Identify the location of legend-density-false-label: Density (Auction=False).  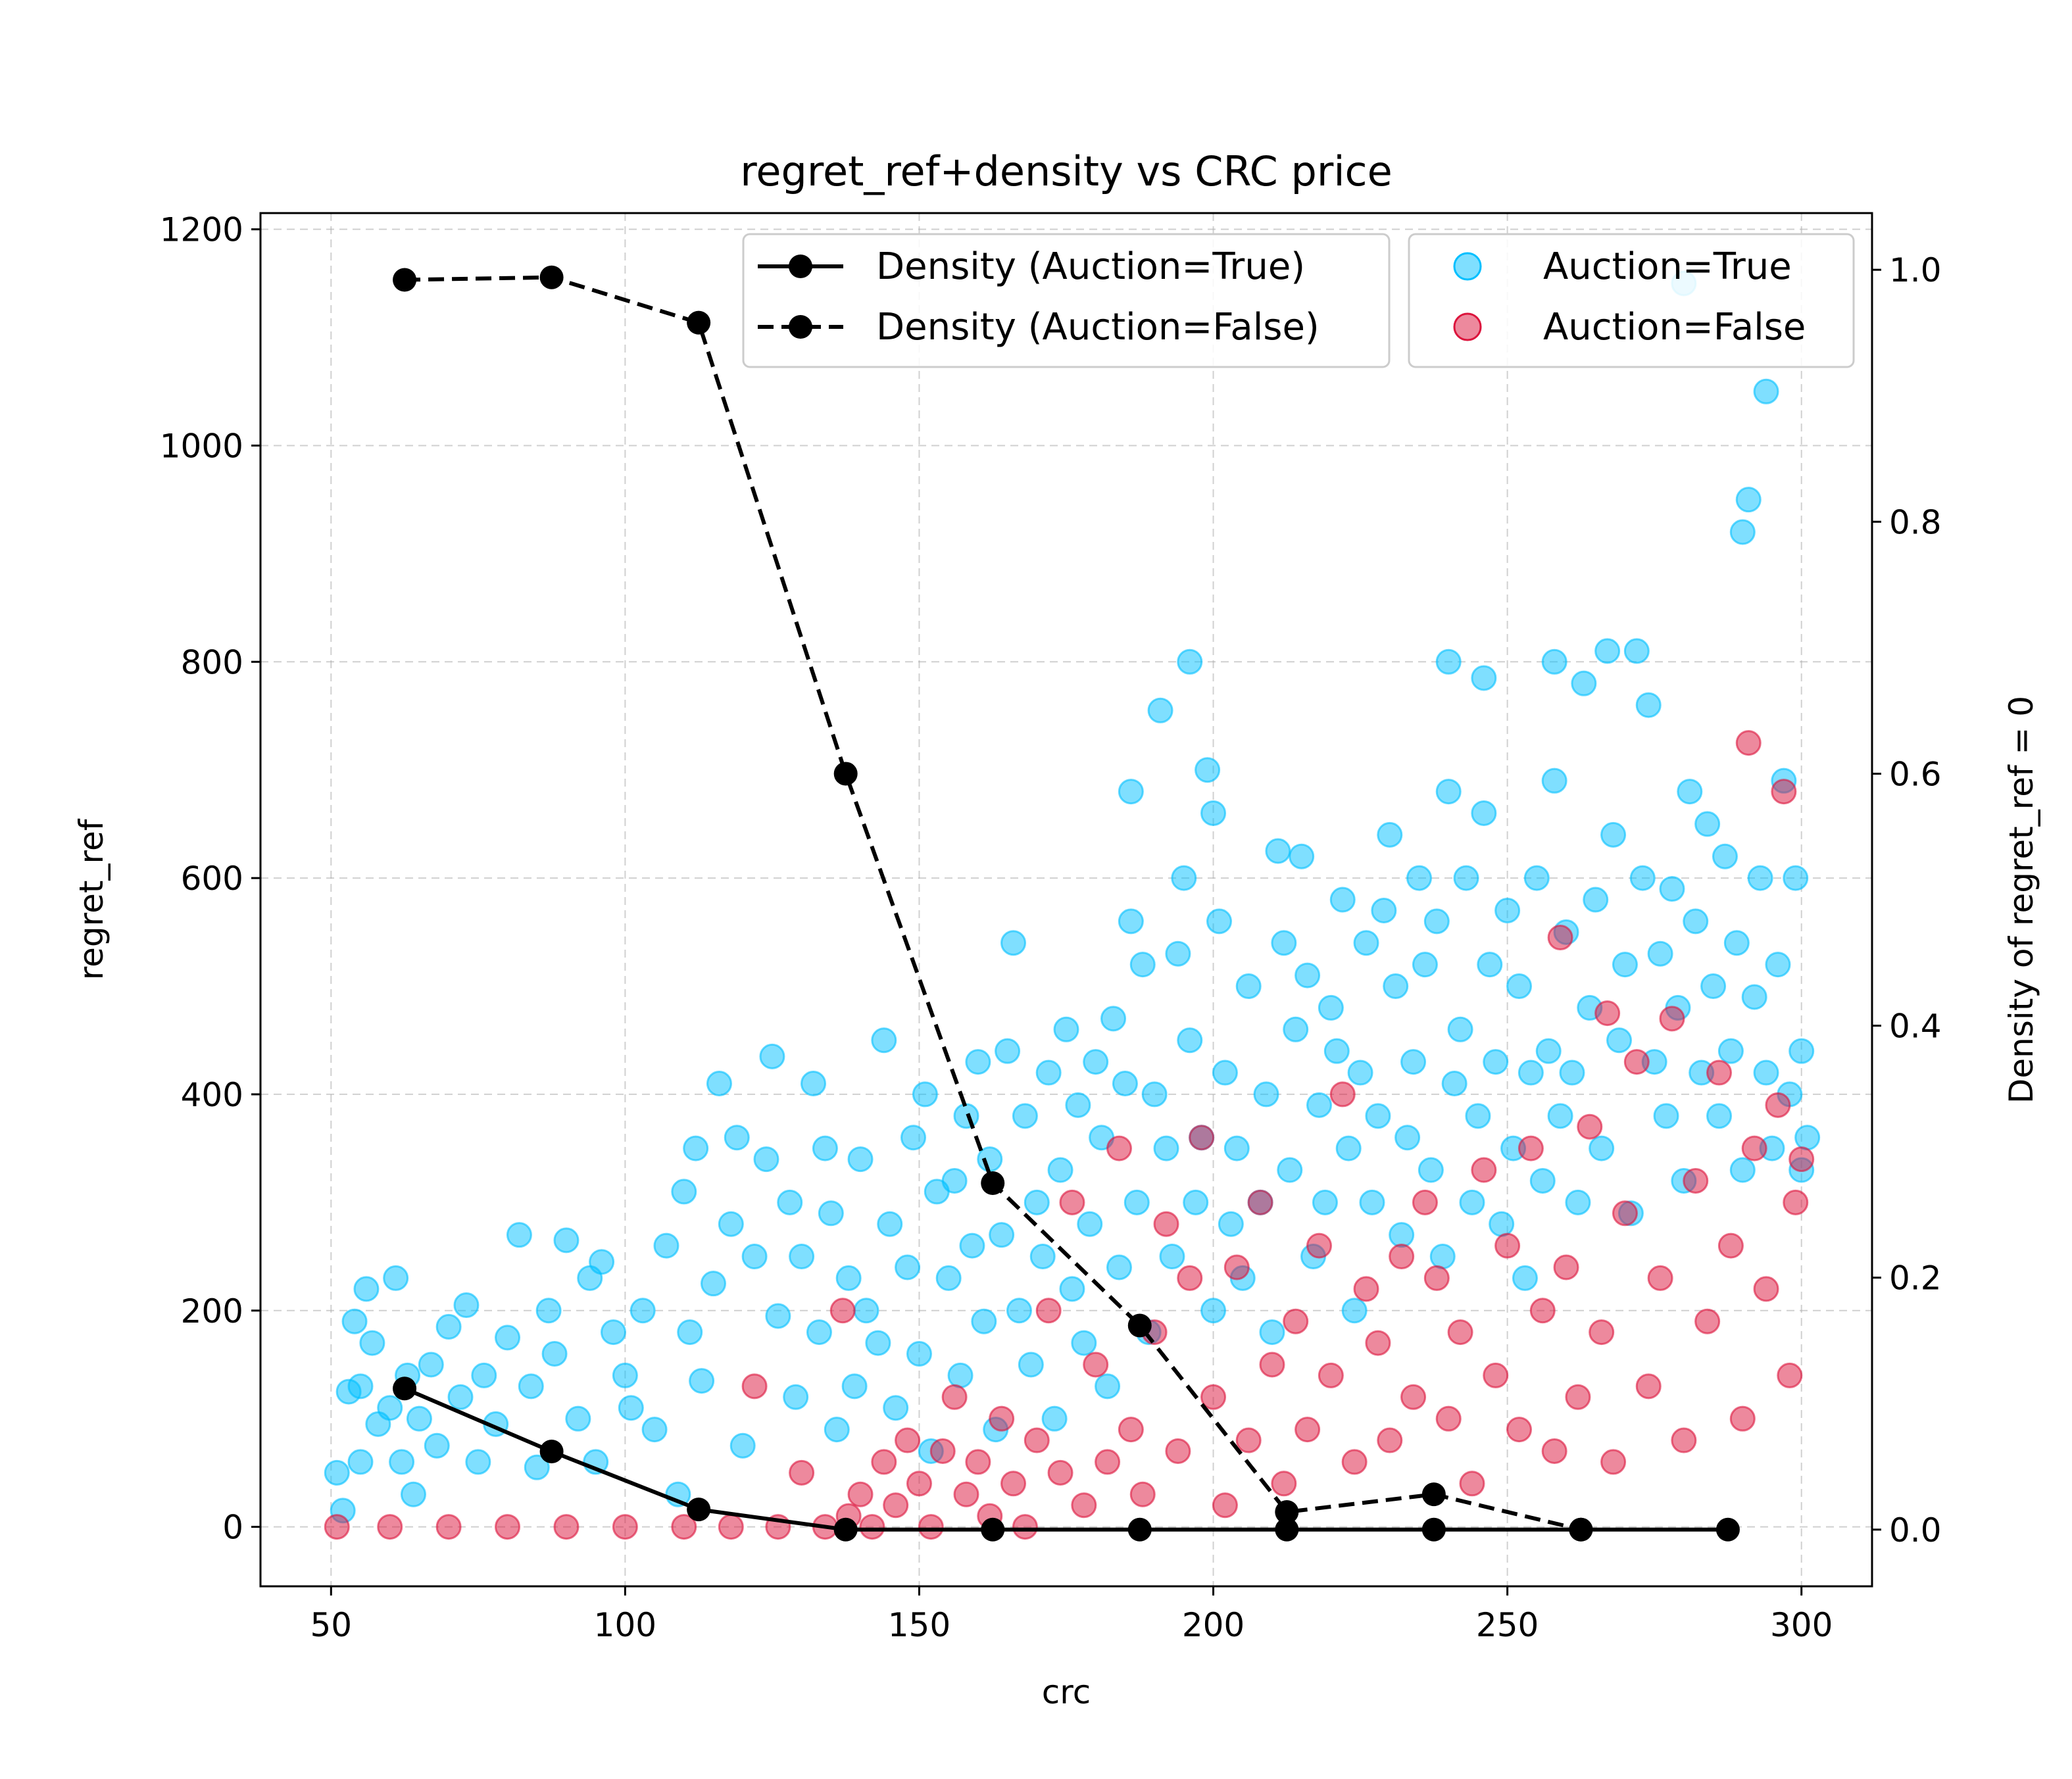
(1098, 327).